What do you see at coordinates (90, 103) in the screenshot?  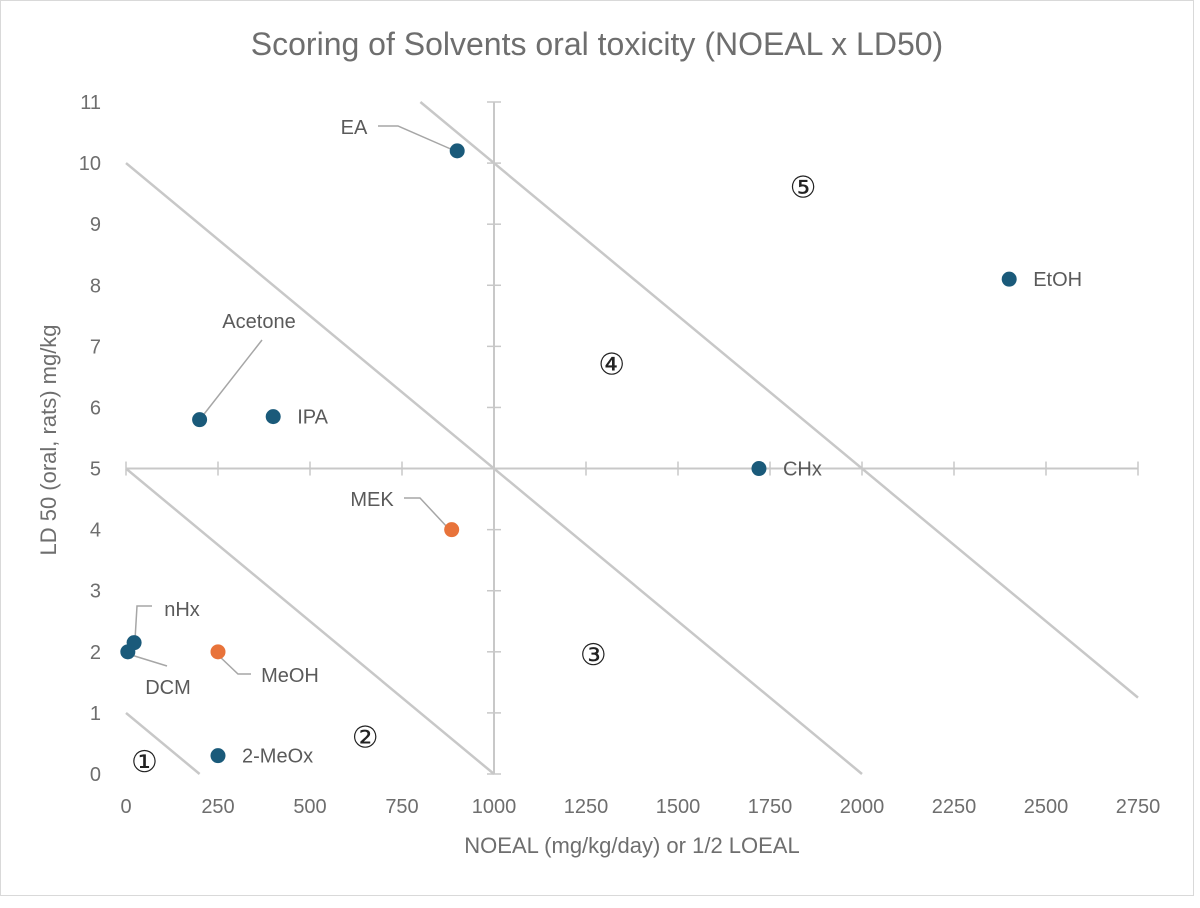 I see `y-tick-label: 11` at bounding box center [90, 103].